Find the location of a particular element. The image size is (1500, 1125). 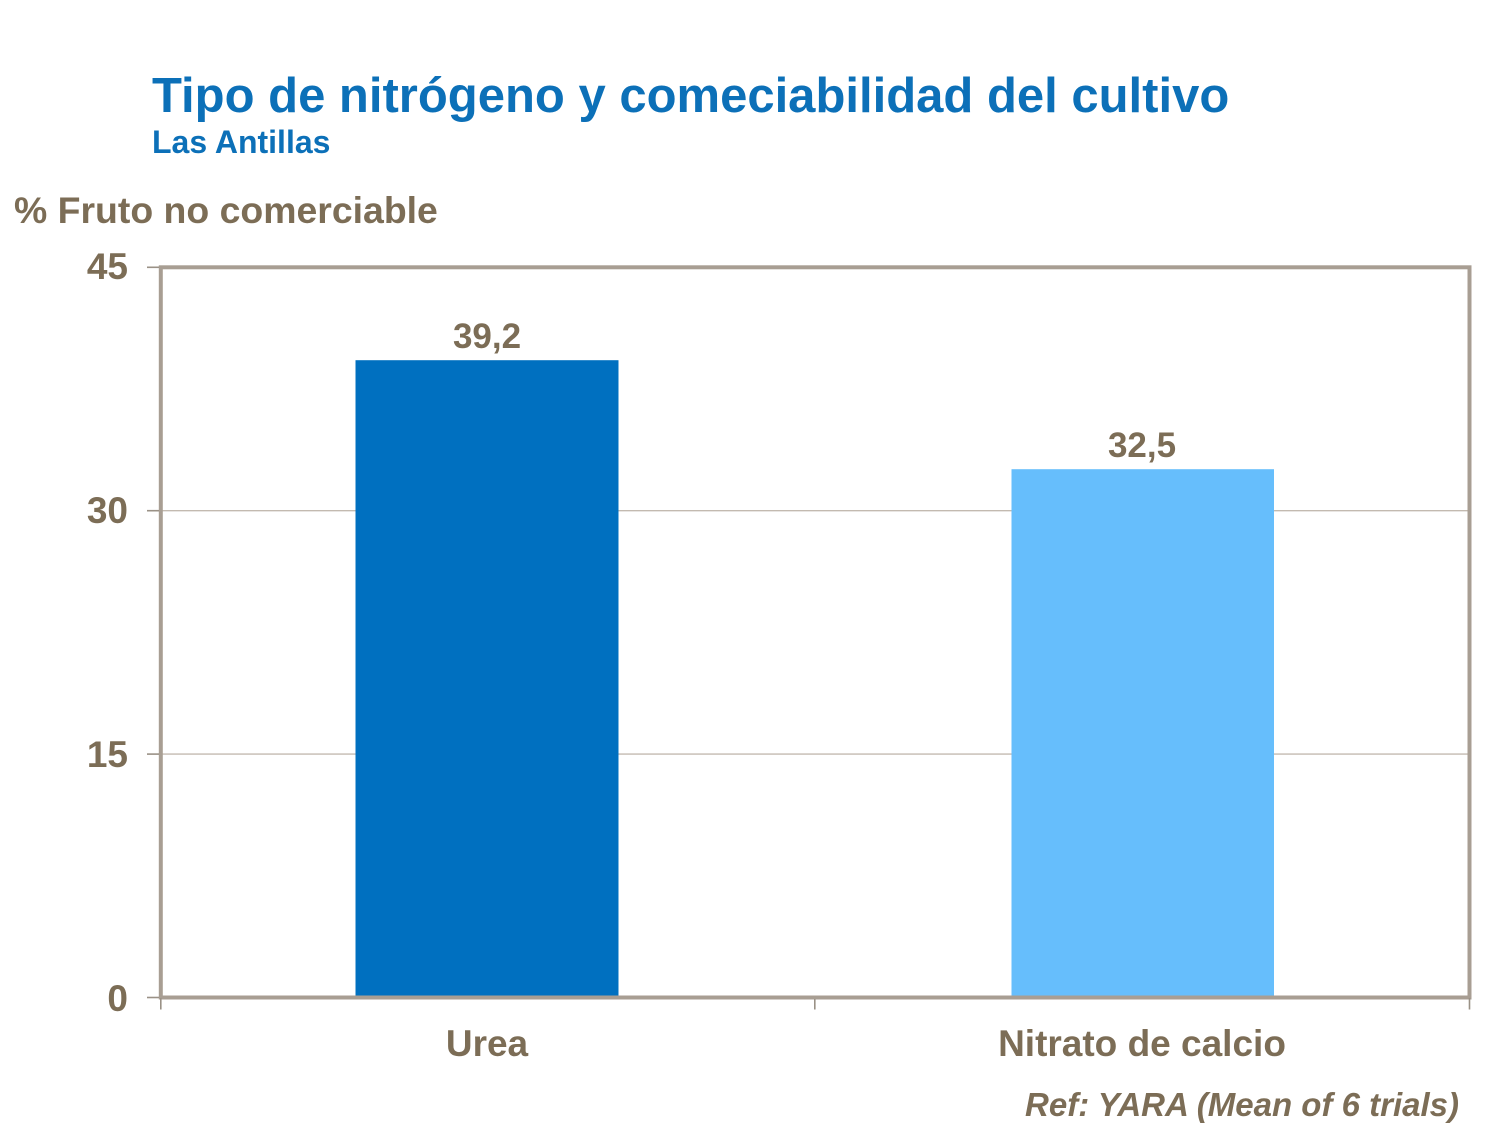

svg-text: Ref: YARA (Mean of 6 trials) is located at coordinates (1242, 1104).